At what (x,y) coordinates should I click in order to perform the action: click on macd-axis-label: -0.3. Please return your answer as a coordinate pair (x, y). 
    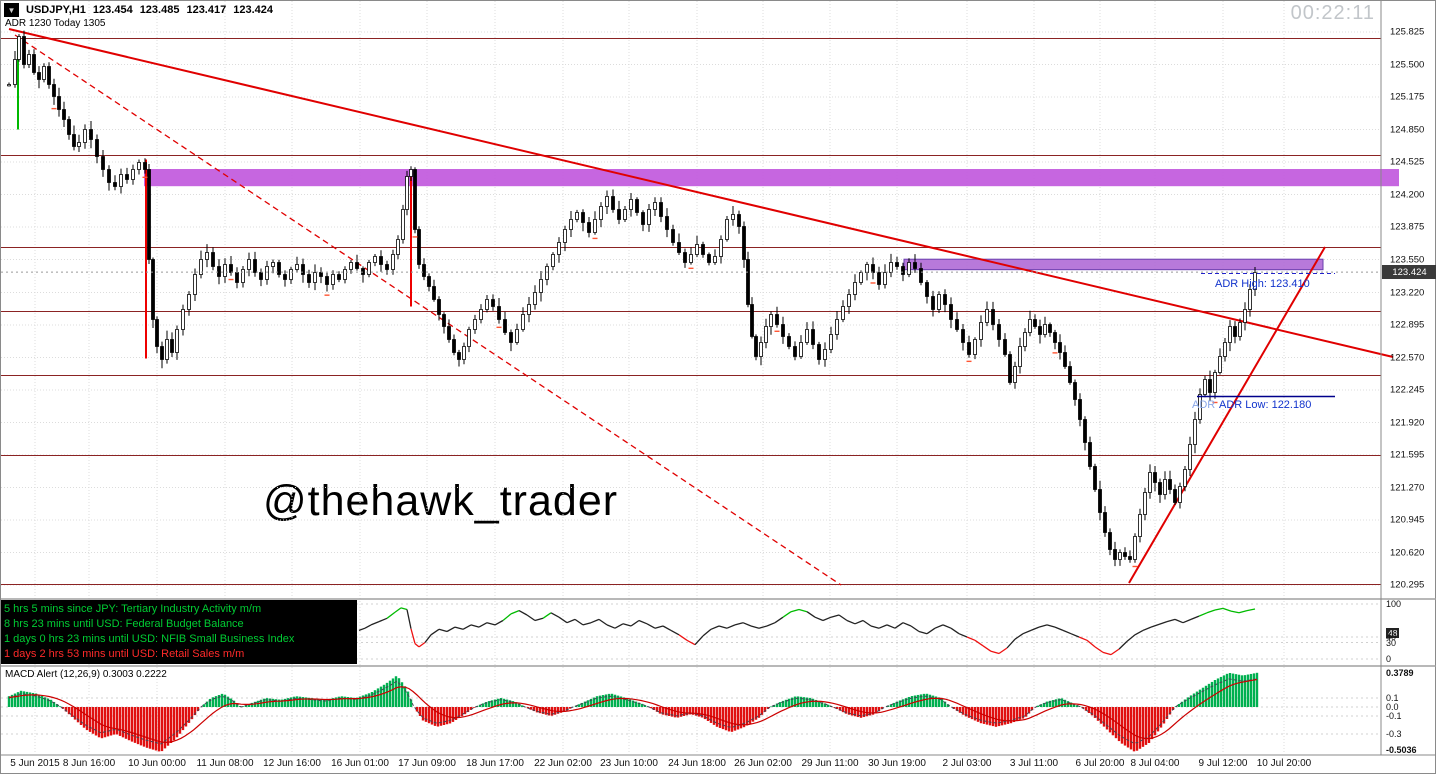
    Looking at the image, I should click on (1394, 734).